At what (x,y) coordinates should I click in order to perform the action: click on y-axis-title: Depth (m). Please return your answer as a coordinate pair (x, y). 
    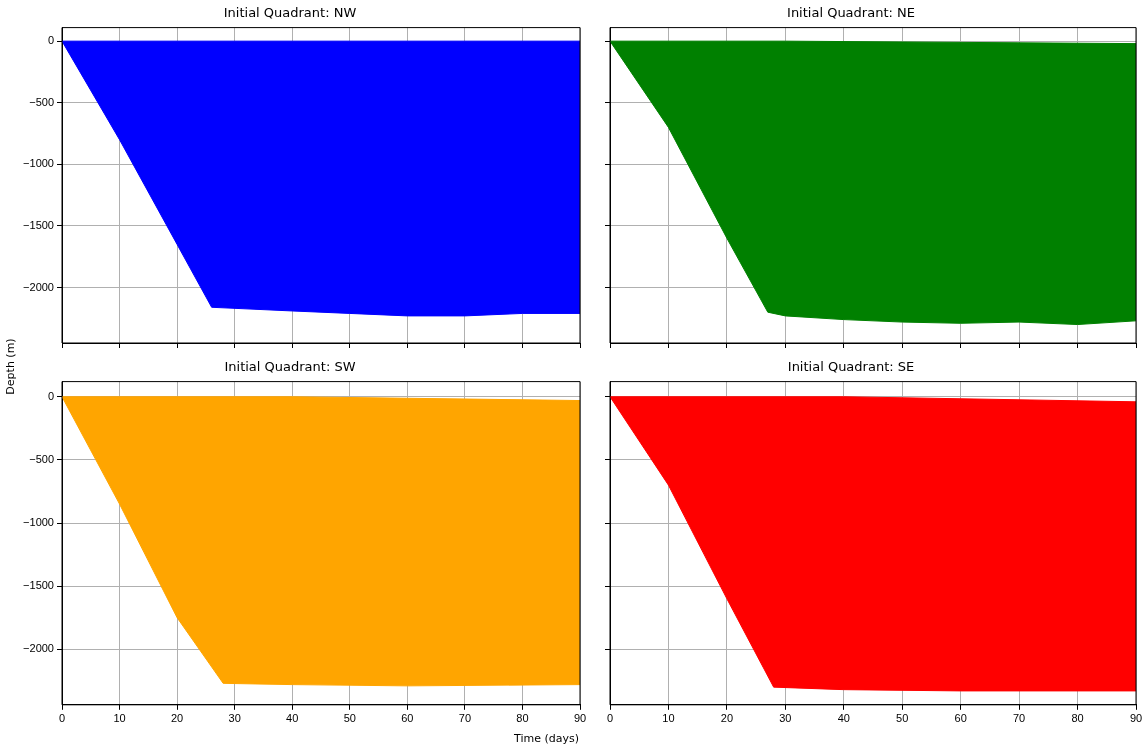
    Looking at the image, I should click on (10, 366).